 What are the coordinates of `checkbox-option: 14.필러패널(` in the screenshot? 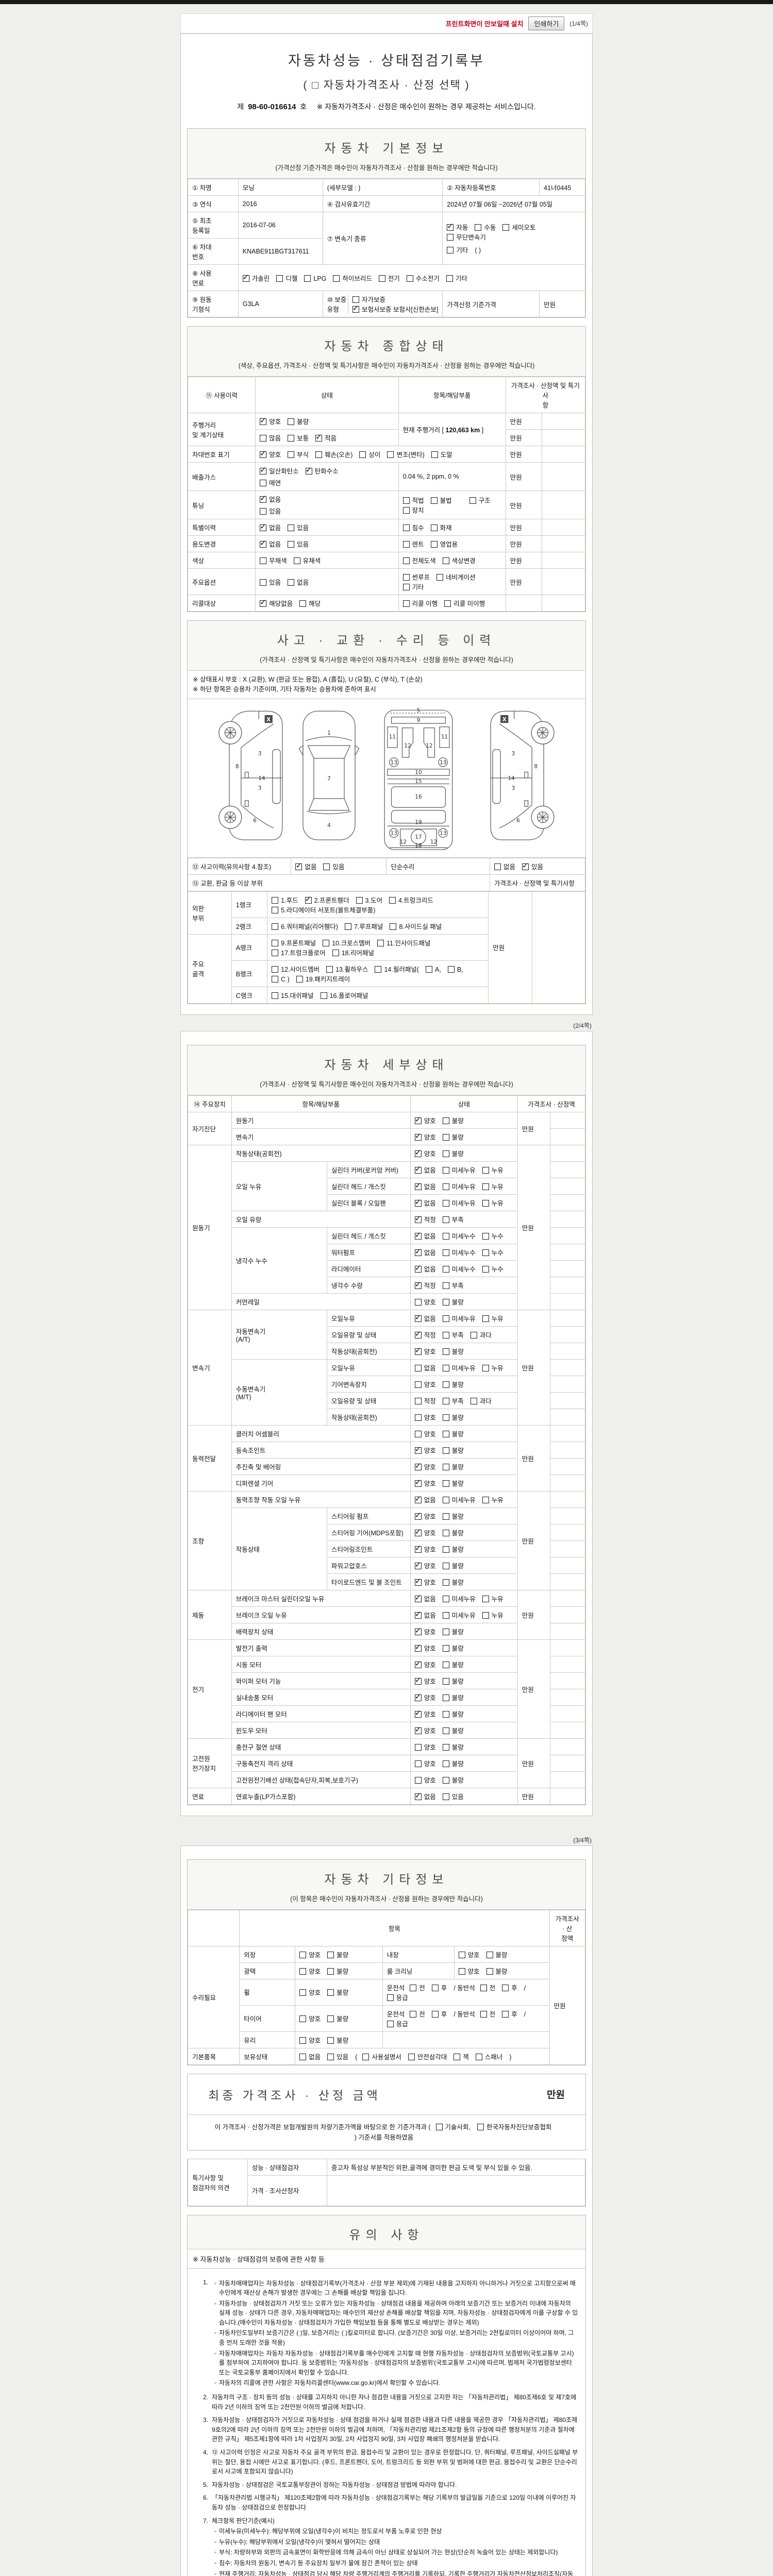 It's located at (397, 969).